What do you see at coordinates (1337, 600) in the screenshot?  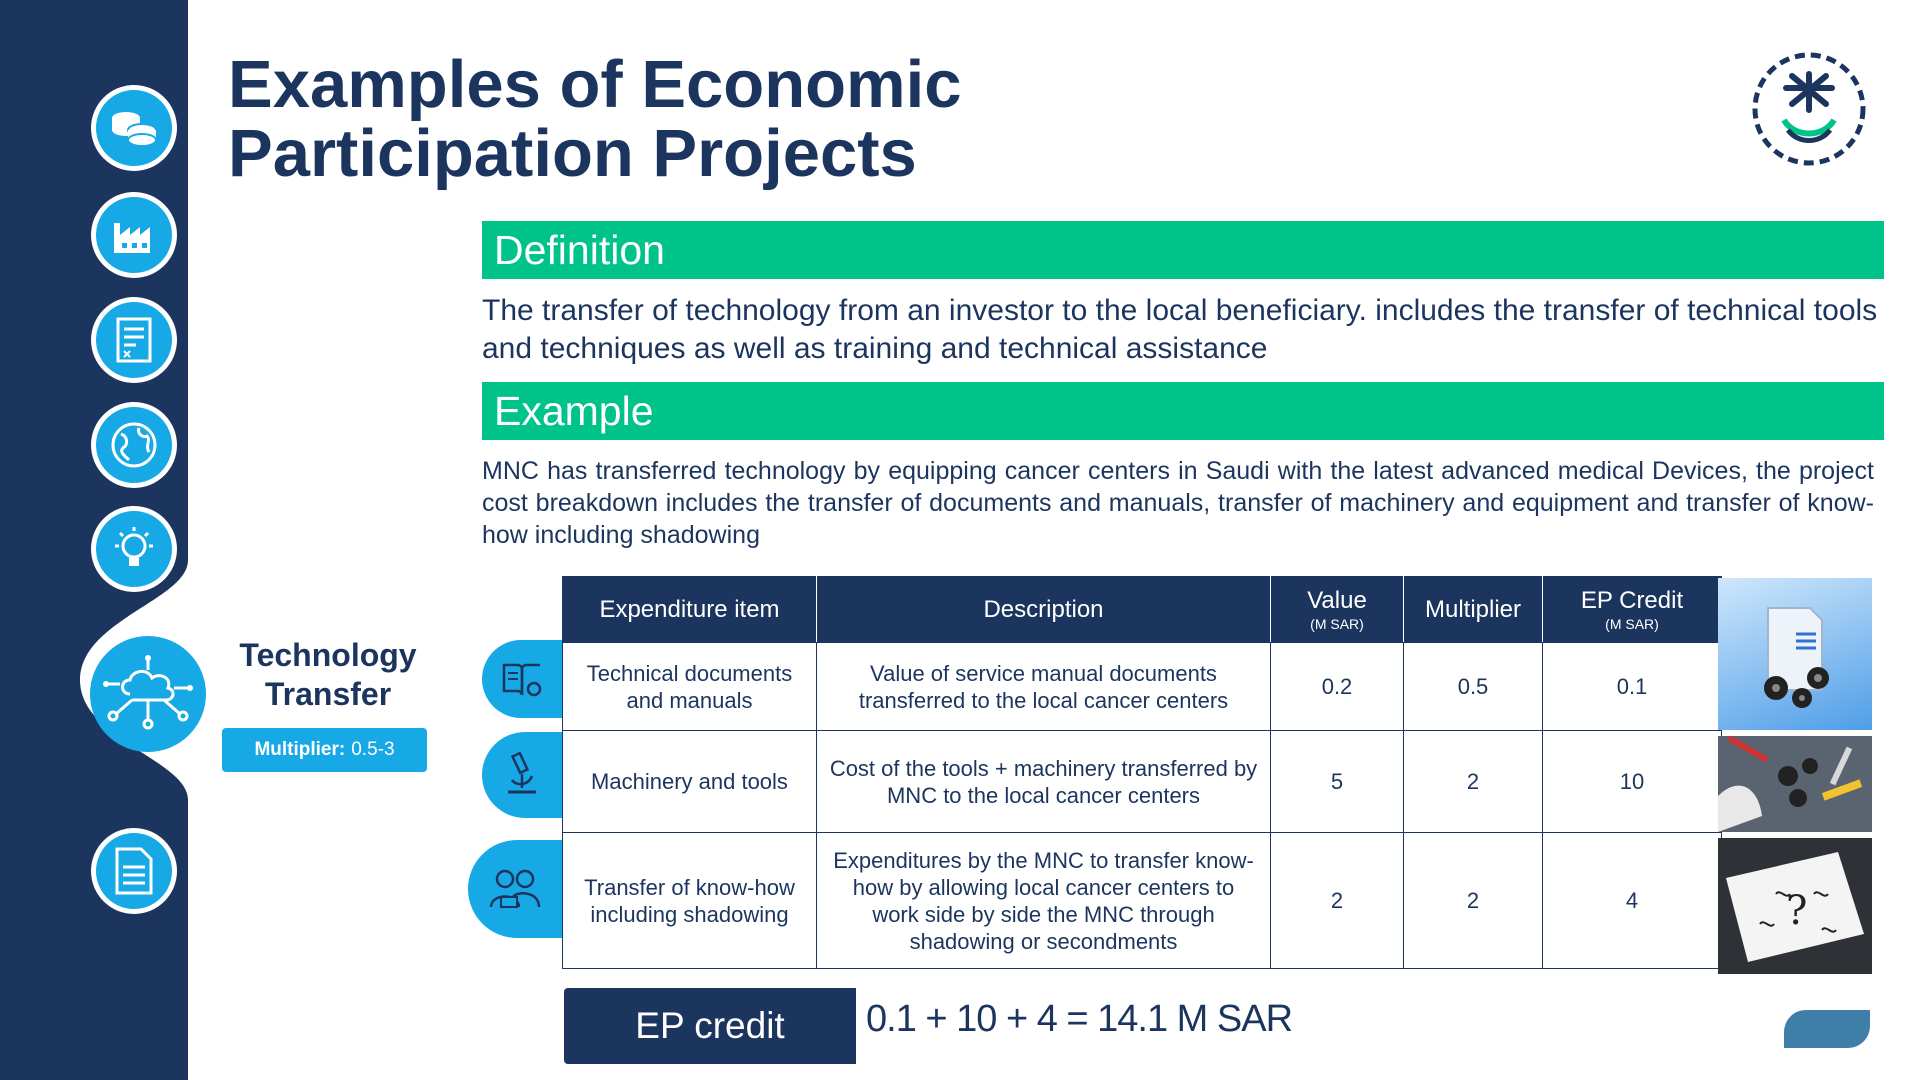 I see `header-value-label: Value` at bounding box center [1337, 600].